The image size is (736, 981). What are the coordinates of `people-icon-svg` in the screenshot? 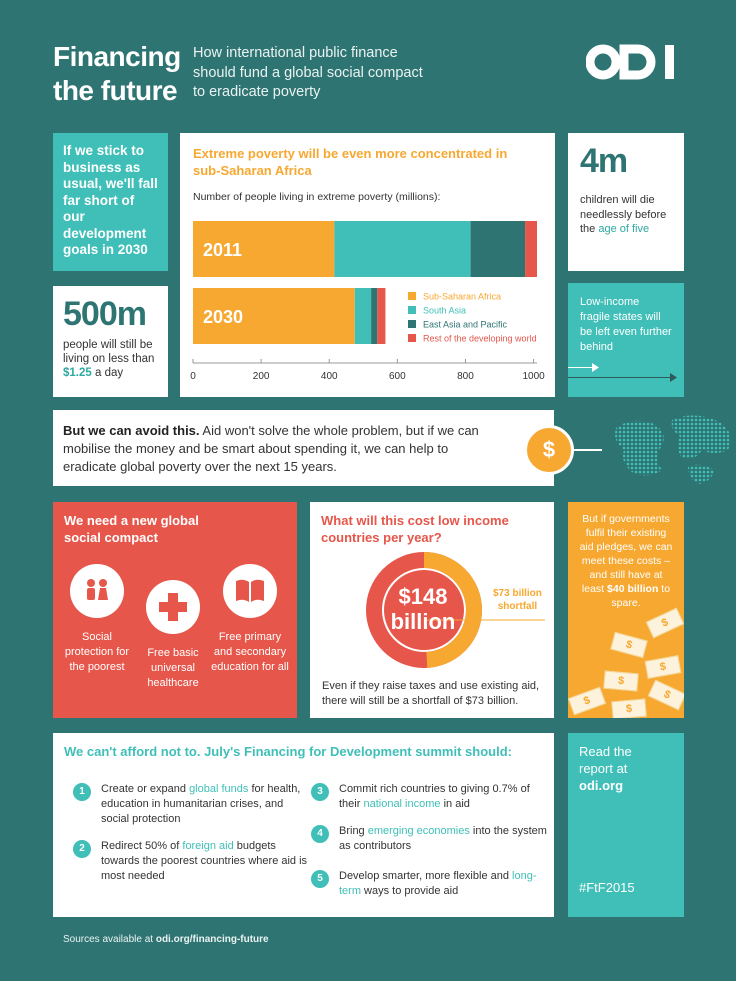 It's located at (97, 589).